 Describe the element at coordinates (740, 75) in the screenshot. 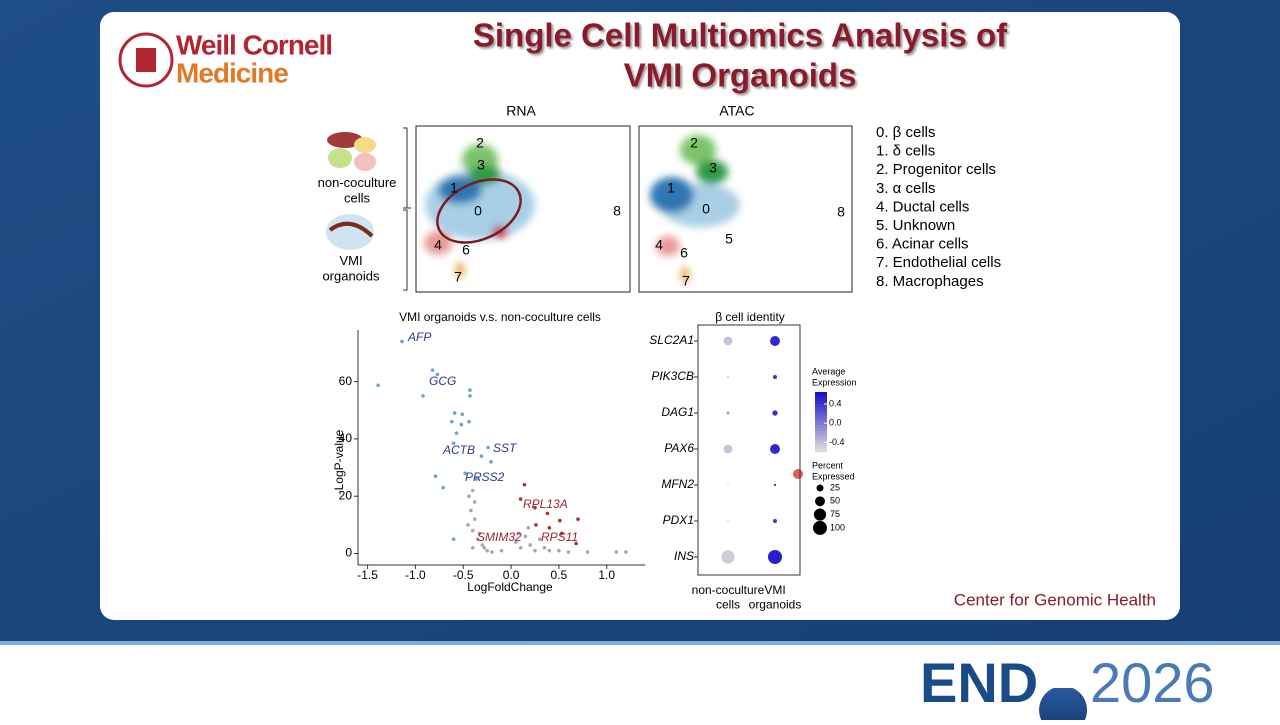

I see `slide-title: VMI Organoids` at that location.